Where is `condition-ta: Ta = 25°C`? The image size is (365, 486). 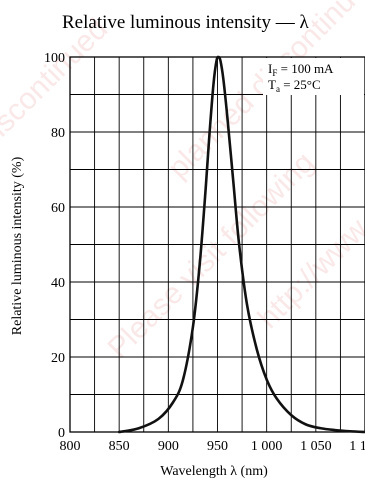
condition-ta: Ta = 25°C is located at coordinates (294, 85).